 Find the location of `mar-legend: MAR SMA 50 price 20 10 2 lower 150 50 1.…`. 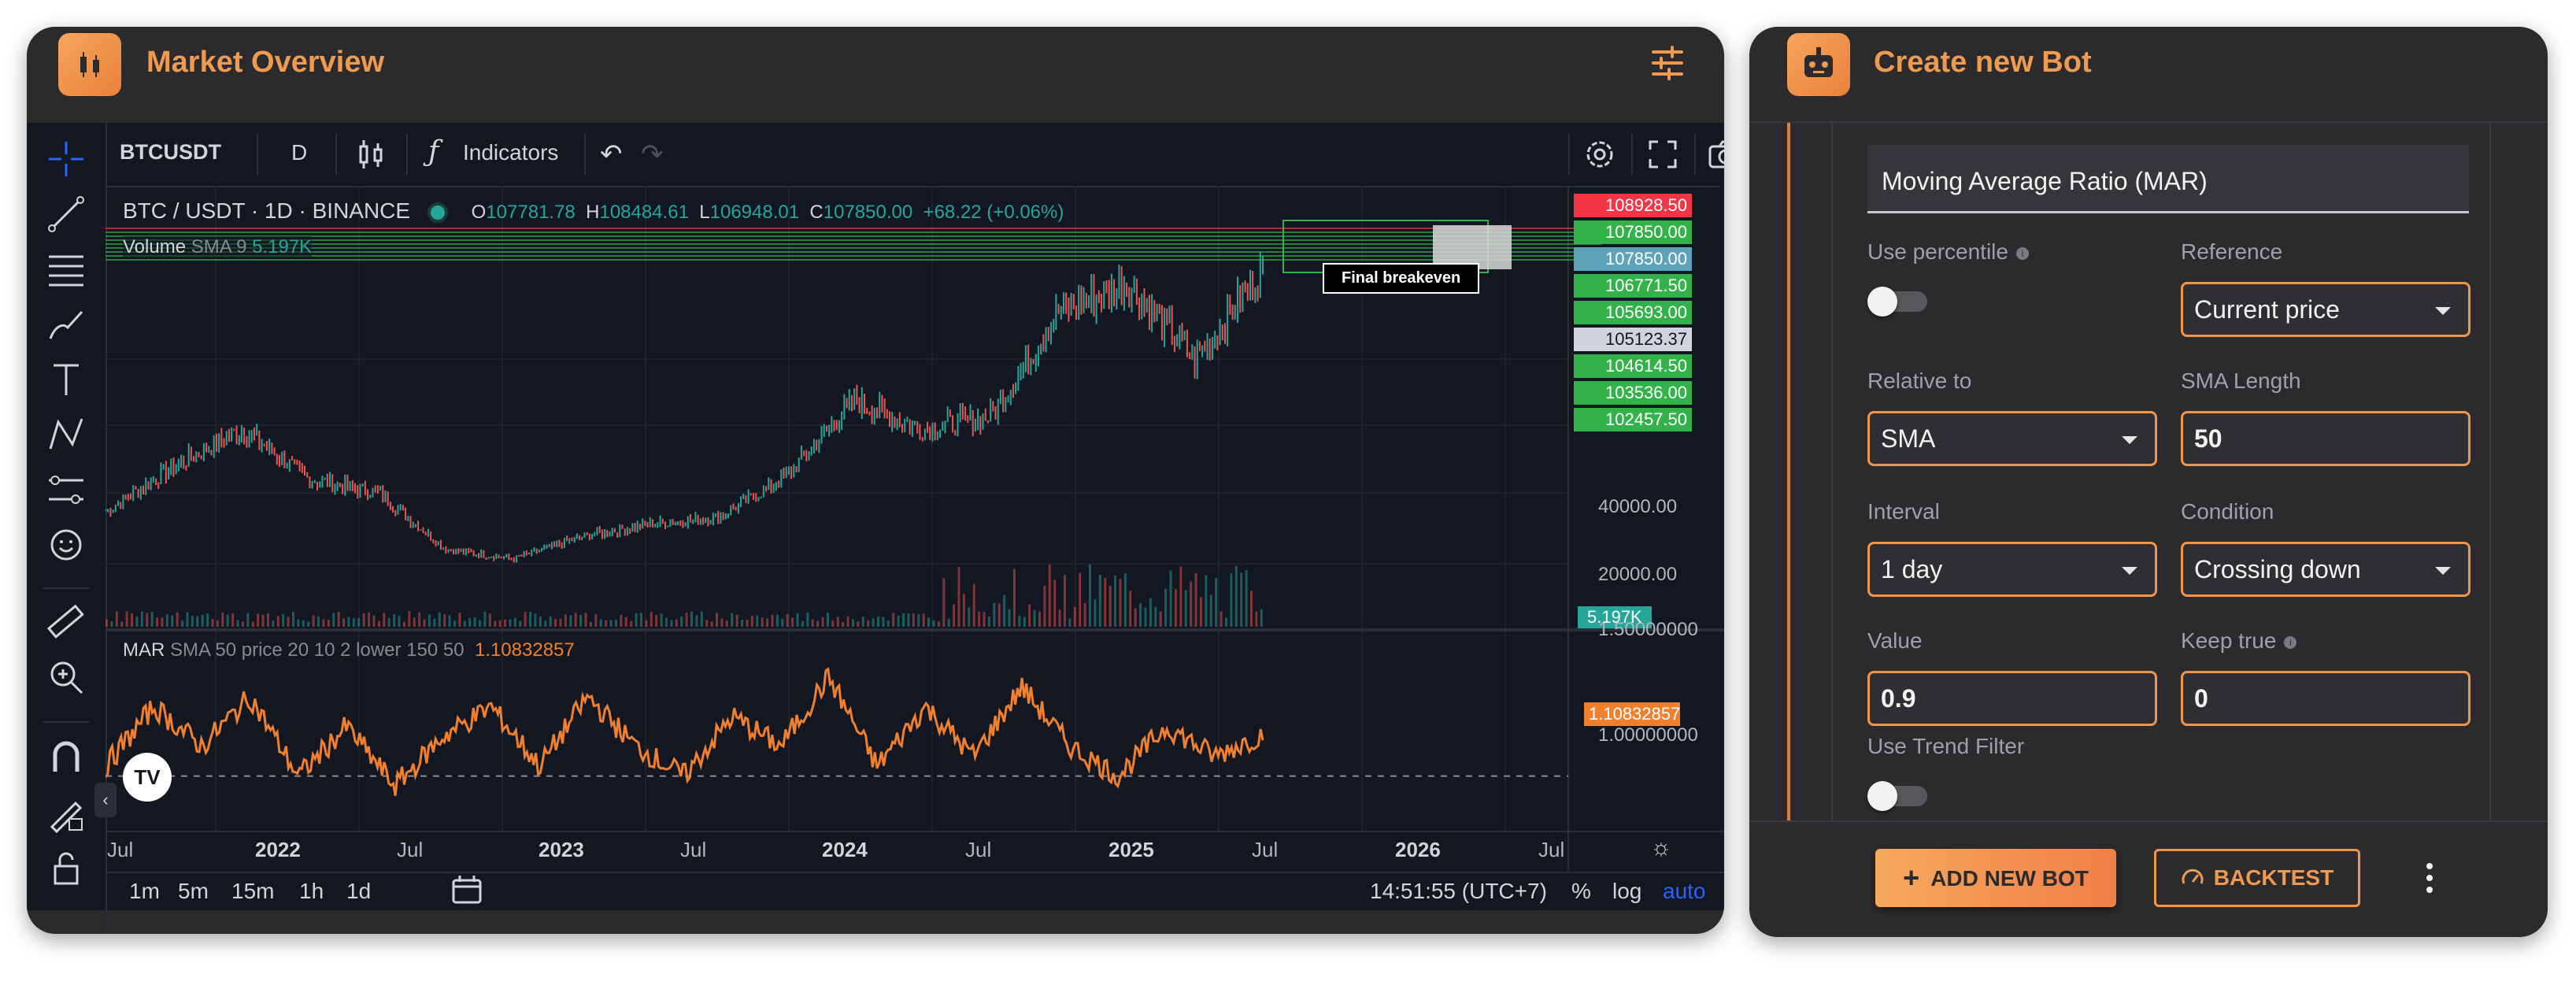

mar-legend: MAR SMA 50 price 20 10 2 lower 150 50 1.… is located at coordinates (349, 650).